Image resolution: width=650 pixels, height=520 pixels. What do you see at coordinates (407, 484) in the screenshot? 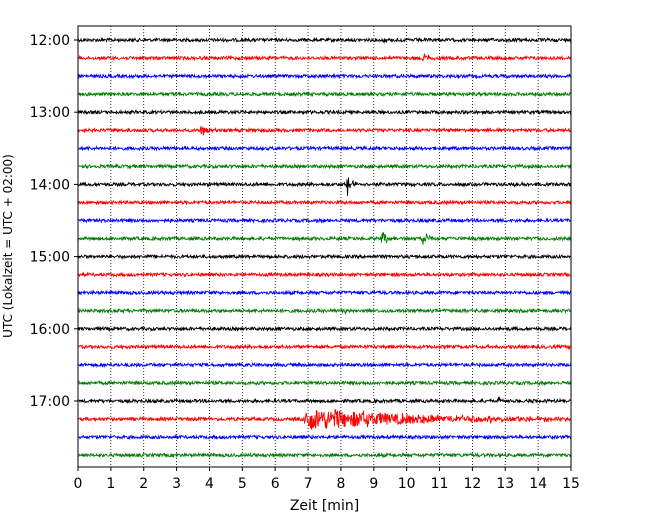
I see `x-tick-label: 10` at bounding box center [407, 484].